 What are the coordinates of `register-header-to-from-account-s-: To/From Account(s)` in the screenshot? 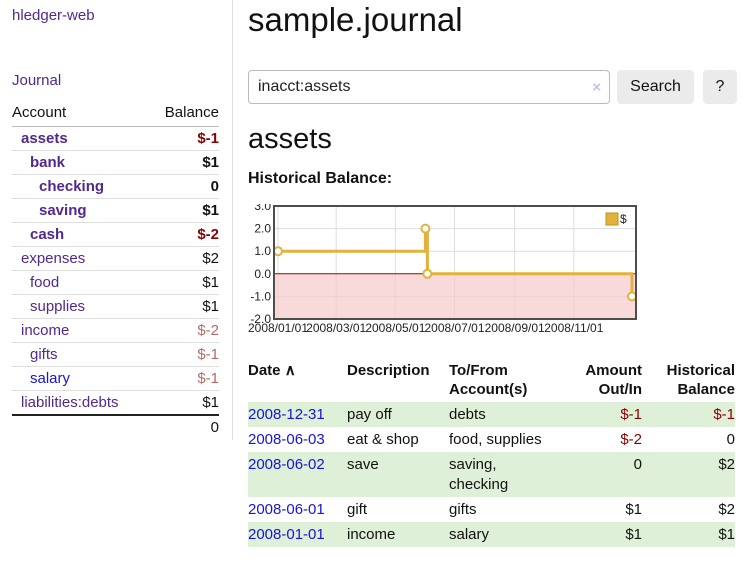 It's located at (488, 380).